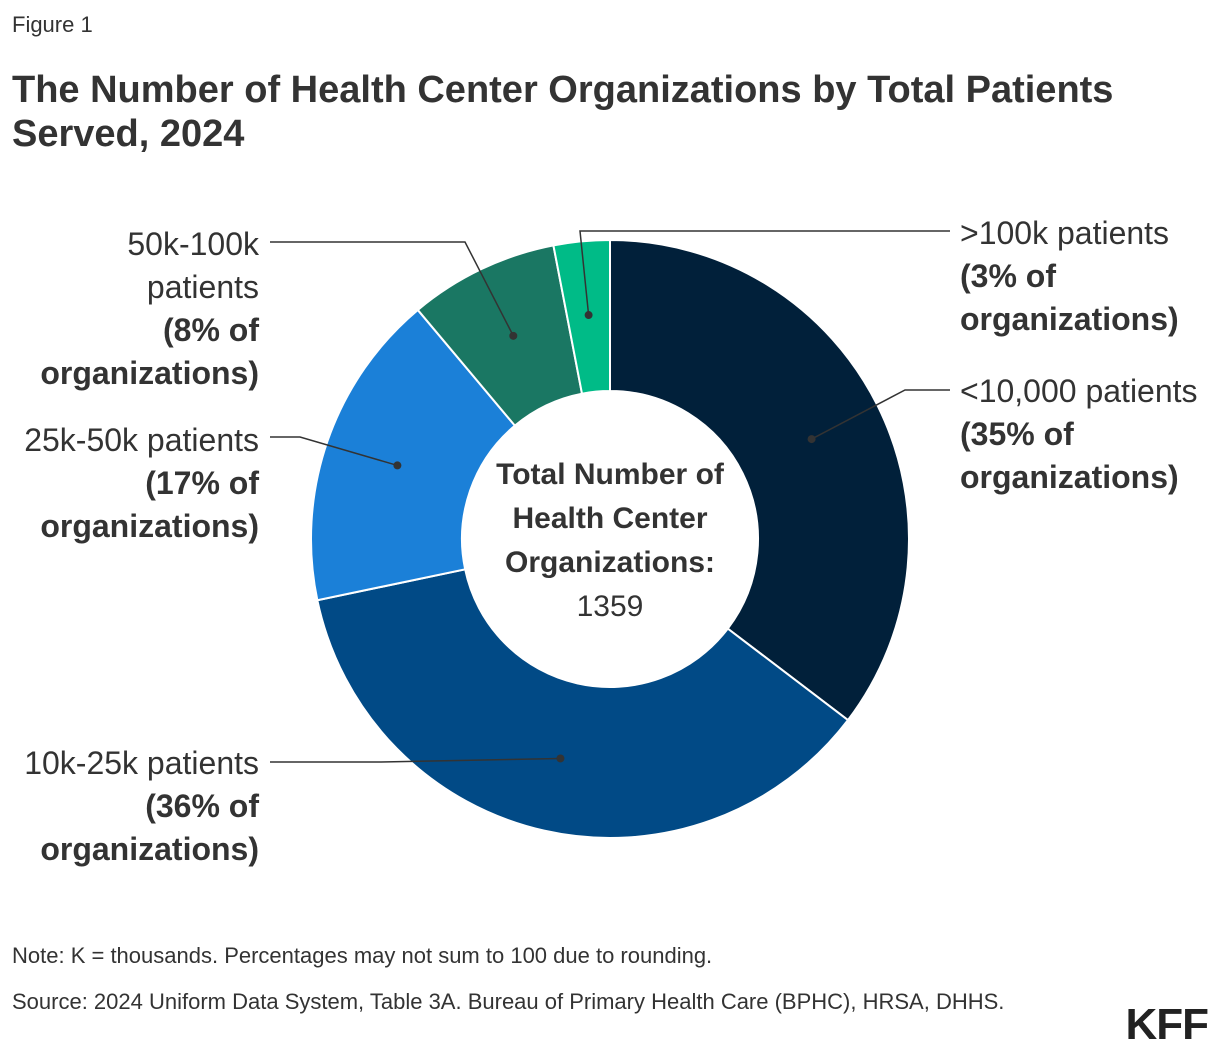 The height and width of the screenshot is (1060, 1220). What do you see at coordinates (141, 483) in the screenshot?
I see `slice-label-3: 25k-50k patients (17% of organizations)` at bounding box center [141, 483].